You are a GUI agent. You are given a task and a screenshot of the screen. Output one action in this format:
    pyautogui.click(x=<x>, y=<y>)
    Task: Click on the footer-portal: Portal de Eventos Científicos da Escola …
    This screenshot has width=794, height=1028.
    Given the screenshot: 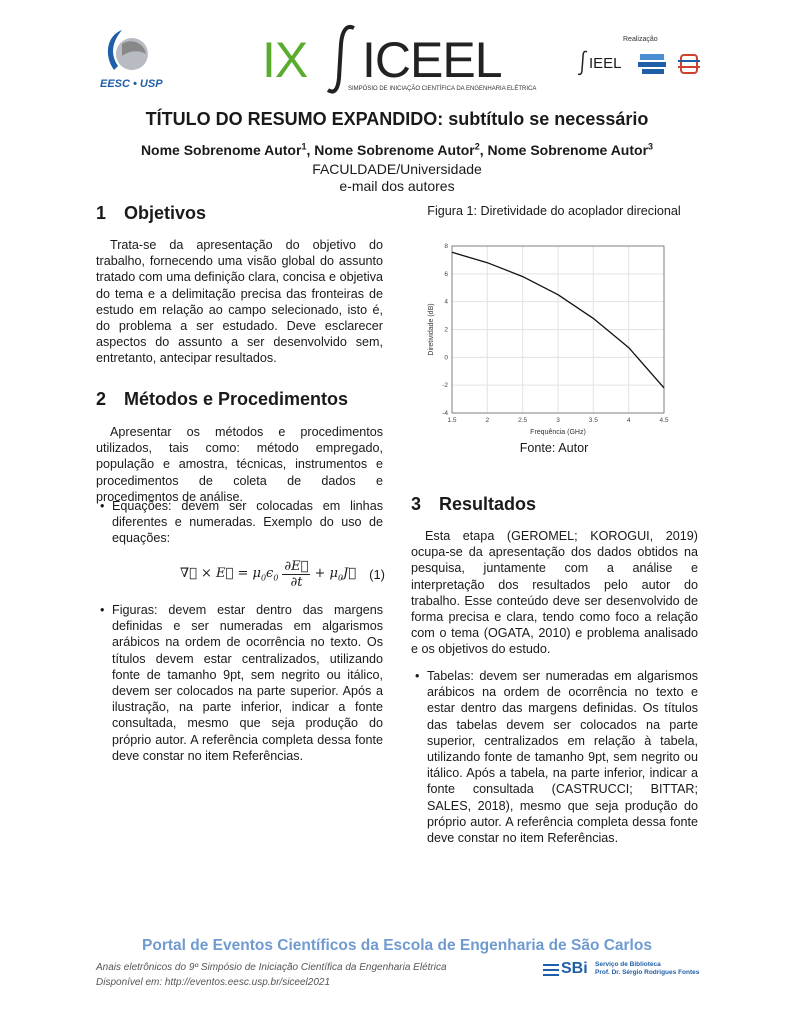 What is the action you would take?
    pyautogui.click(x=397, y=945)
    